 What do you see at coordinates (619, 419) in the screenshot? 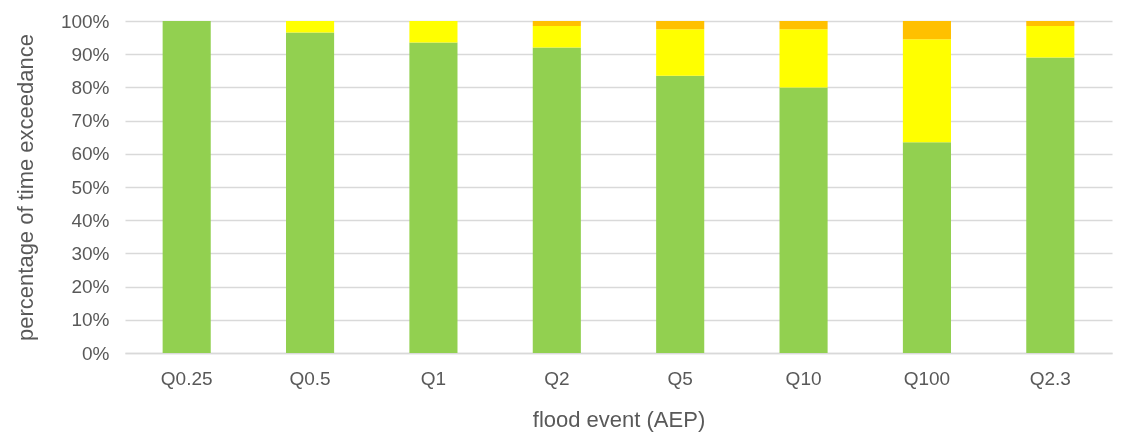
I see `x-axis-title: flood event (AEP)` at bounding box center [619, 419].